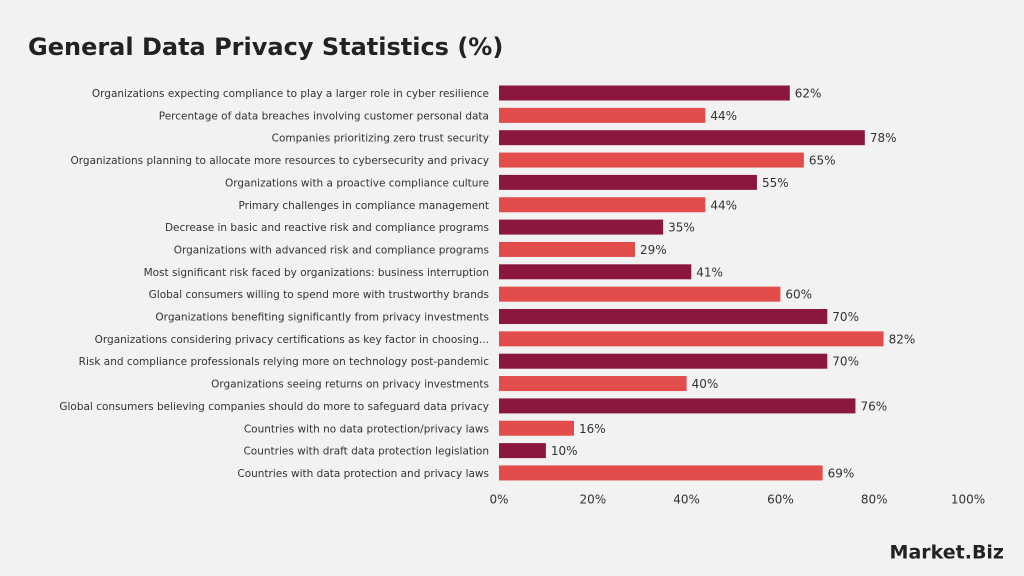 The height and width of the screenshot is (576, 1024). What do you see at coordinates (681, 228) in the screenshot?
I see `value-label: 35%` at bounding box center [681, 228].